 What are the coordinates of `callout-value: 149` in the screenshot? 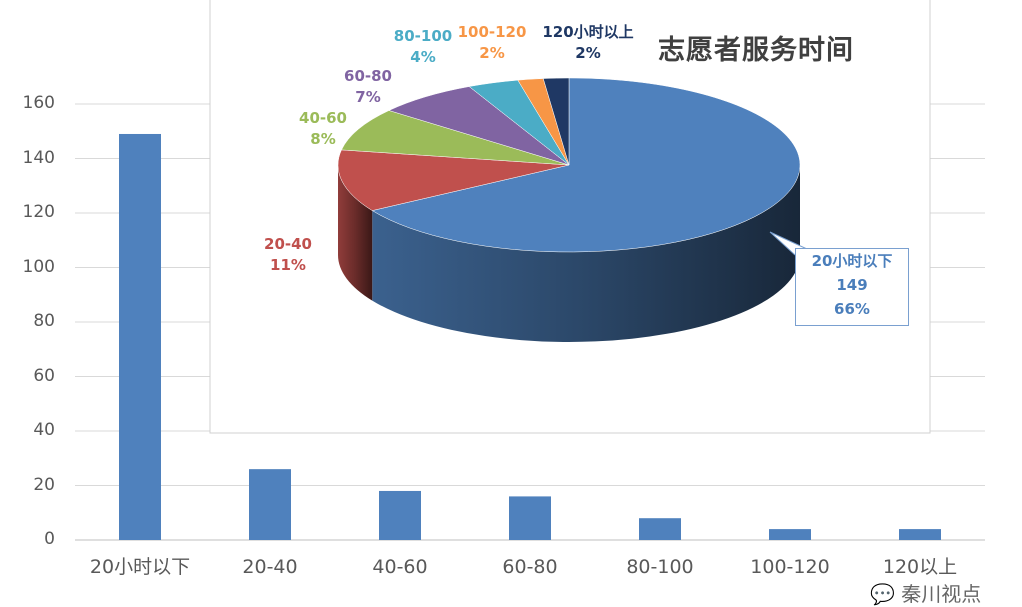 It's located at (852, 285).